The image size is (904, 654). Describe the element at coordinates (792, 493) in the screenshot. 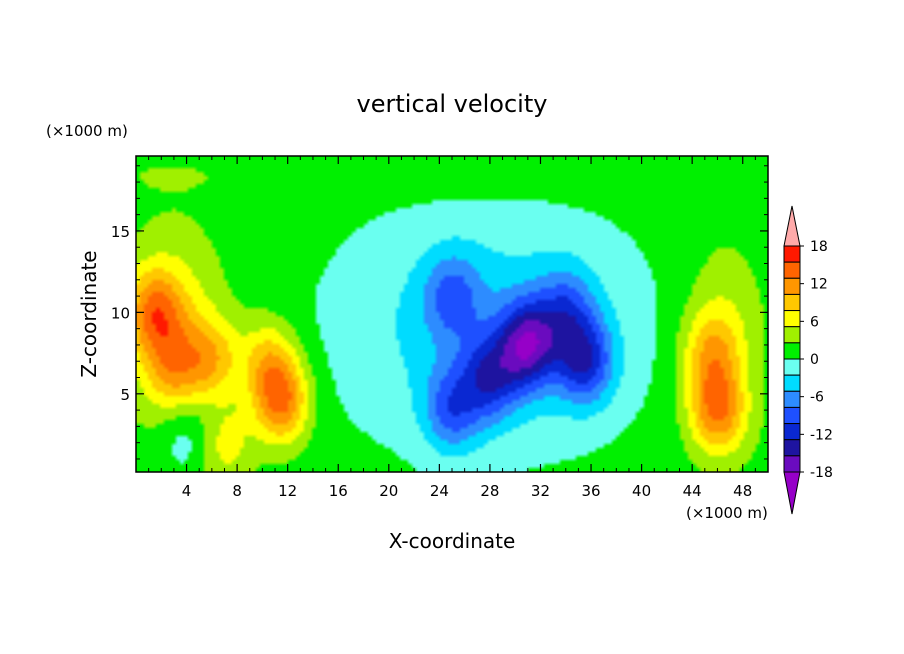

I see `colorbar-extend-bottom` at that location.